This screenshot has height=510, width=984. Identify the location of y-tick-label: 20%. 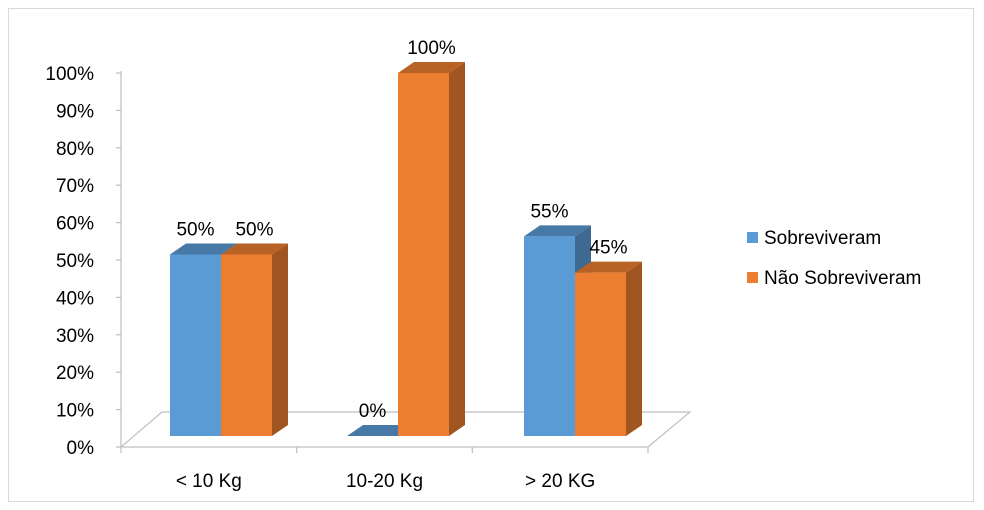
(75, 373).